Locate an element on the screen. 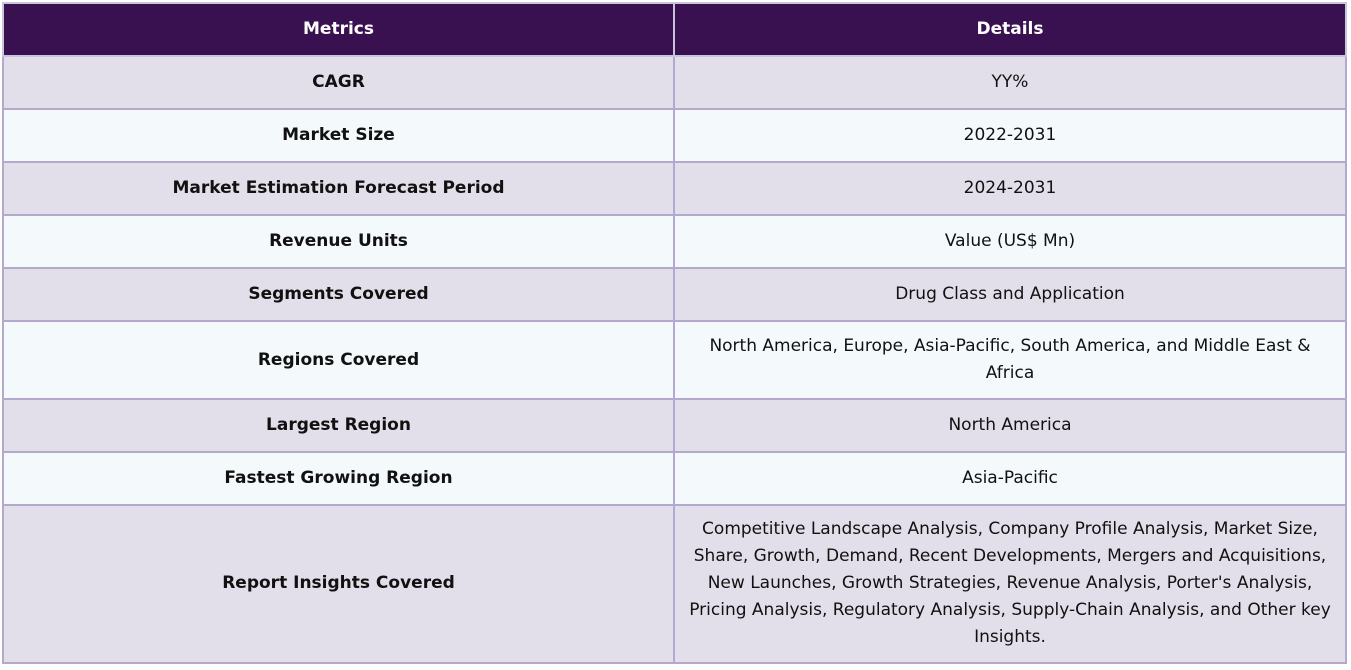 The image size is (1351, 670). header-details: Details is located at coordinates (1010, 29).